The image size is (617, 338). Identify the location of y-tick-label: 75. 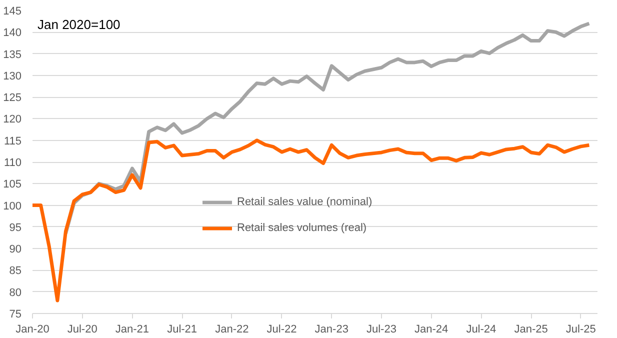
(15, 314).